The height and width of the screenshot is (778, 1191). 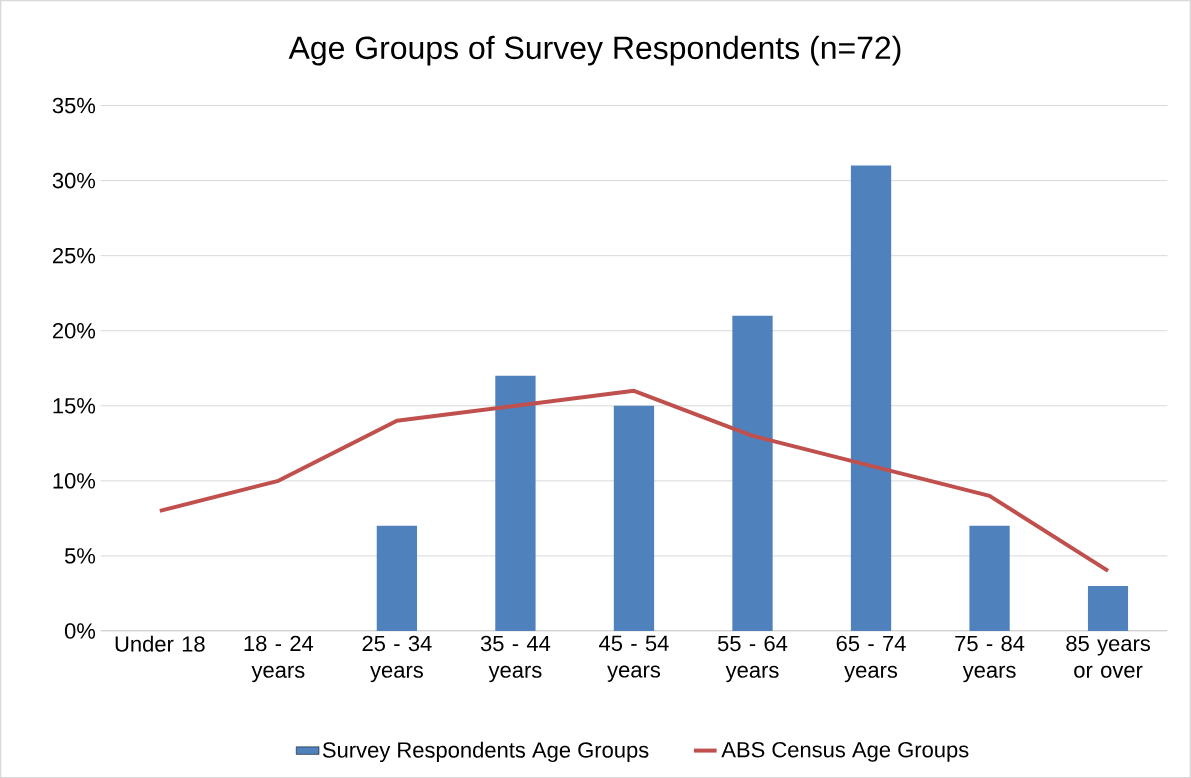 I want to click on y-tick-label: 20%, so click(x=74, y=330).